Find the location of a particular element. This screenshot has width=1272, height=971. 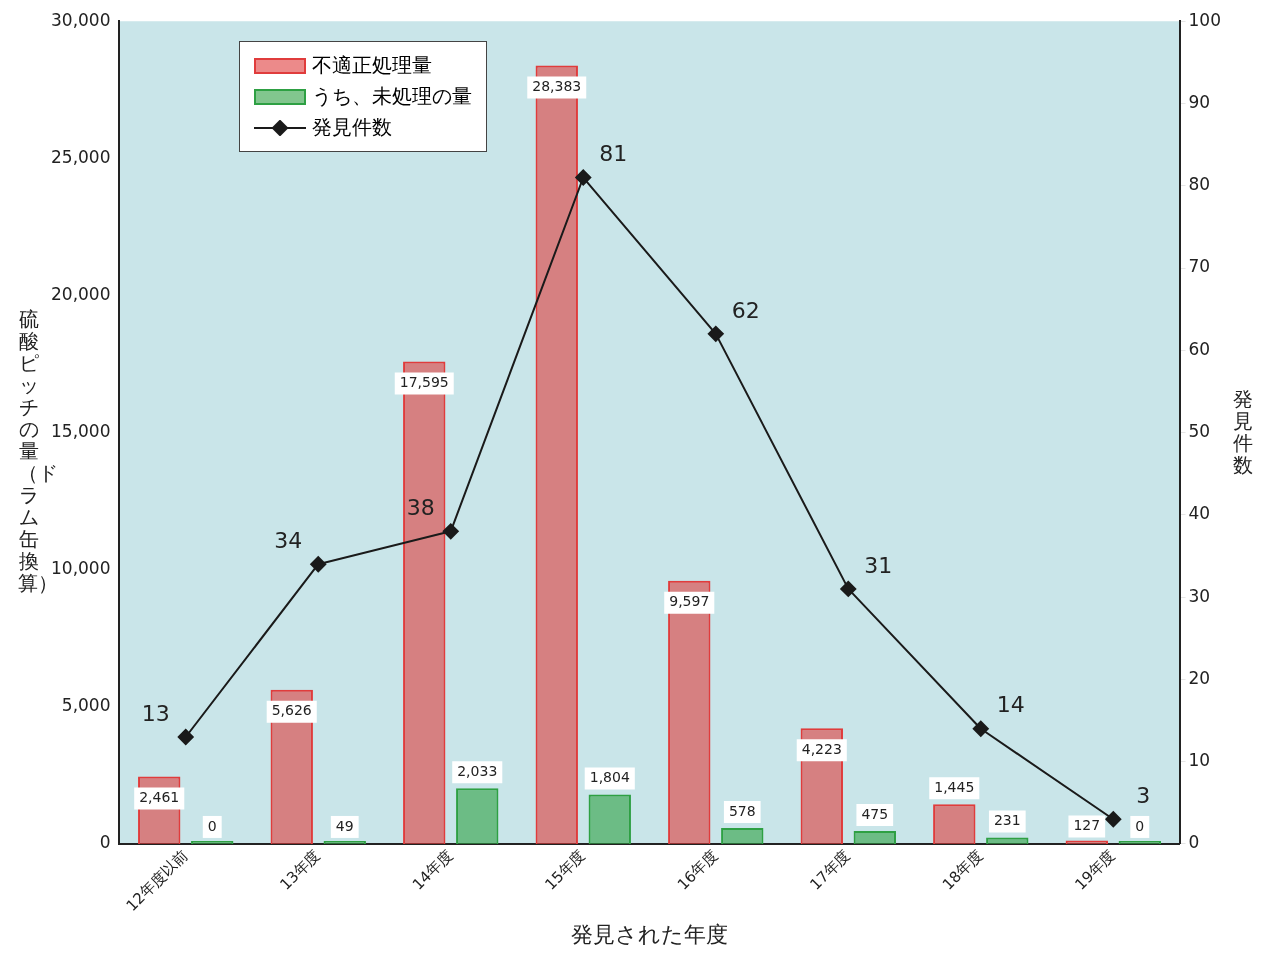

y2-tick-label: 50 is located at coordinates (1199, 431).